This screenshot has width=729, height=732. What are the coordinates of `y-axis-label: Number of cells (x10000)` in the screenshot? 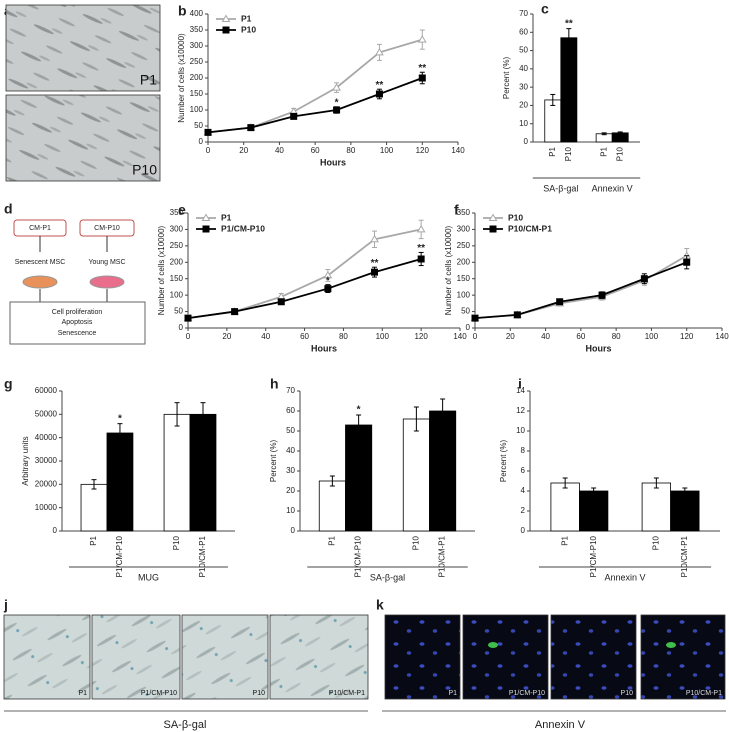 It's located at (161, 270).